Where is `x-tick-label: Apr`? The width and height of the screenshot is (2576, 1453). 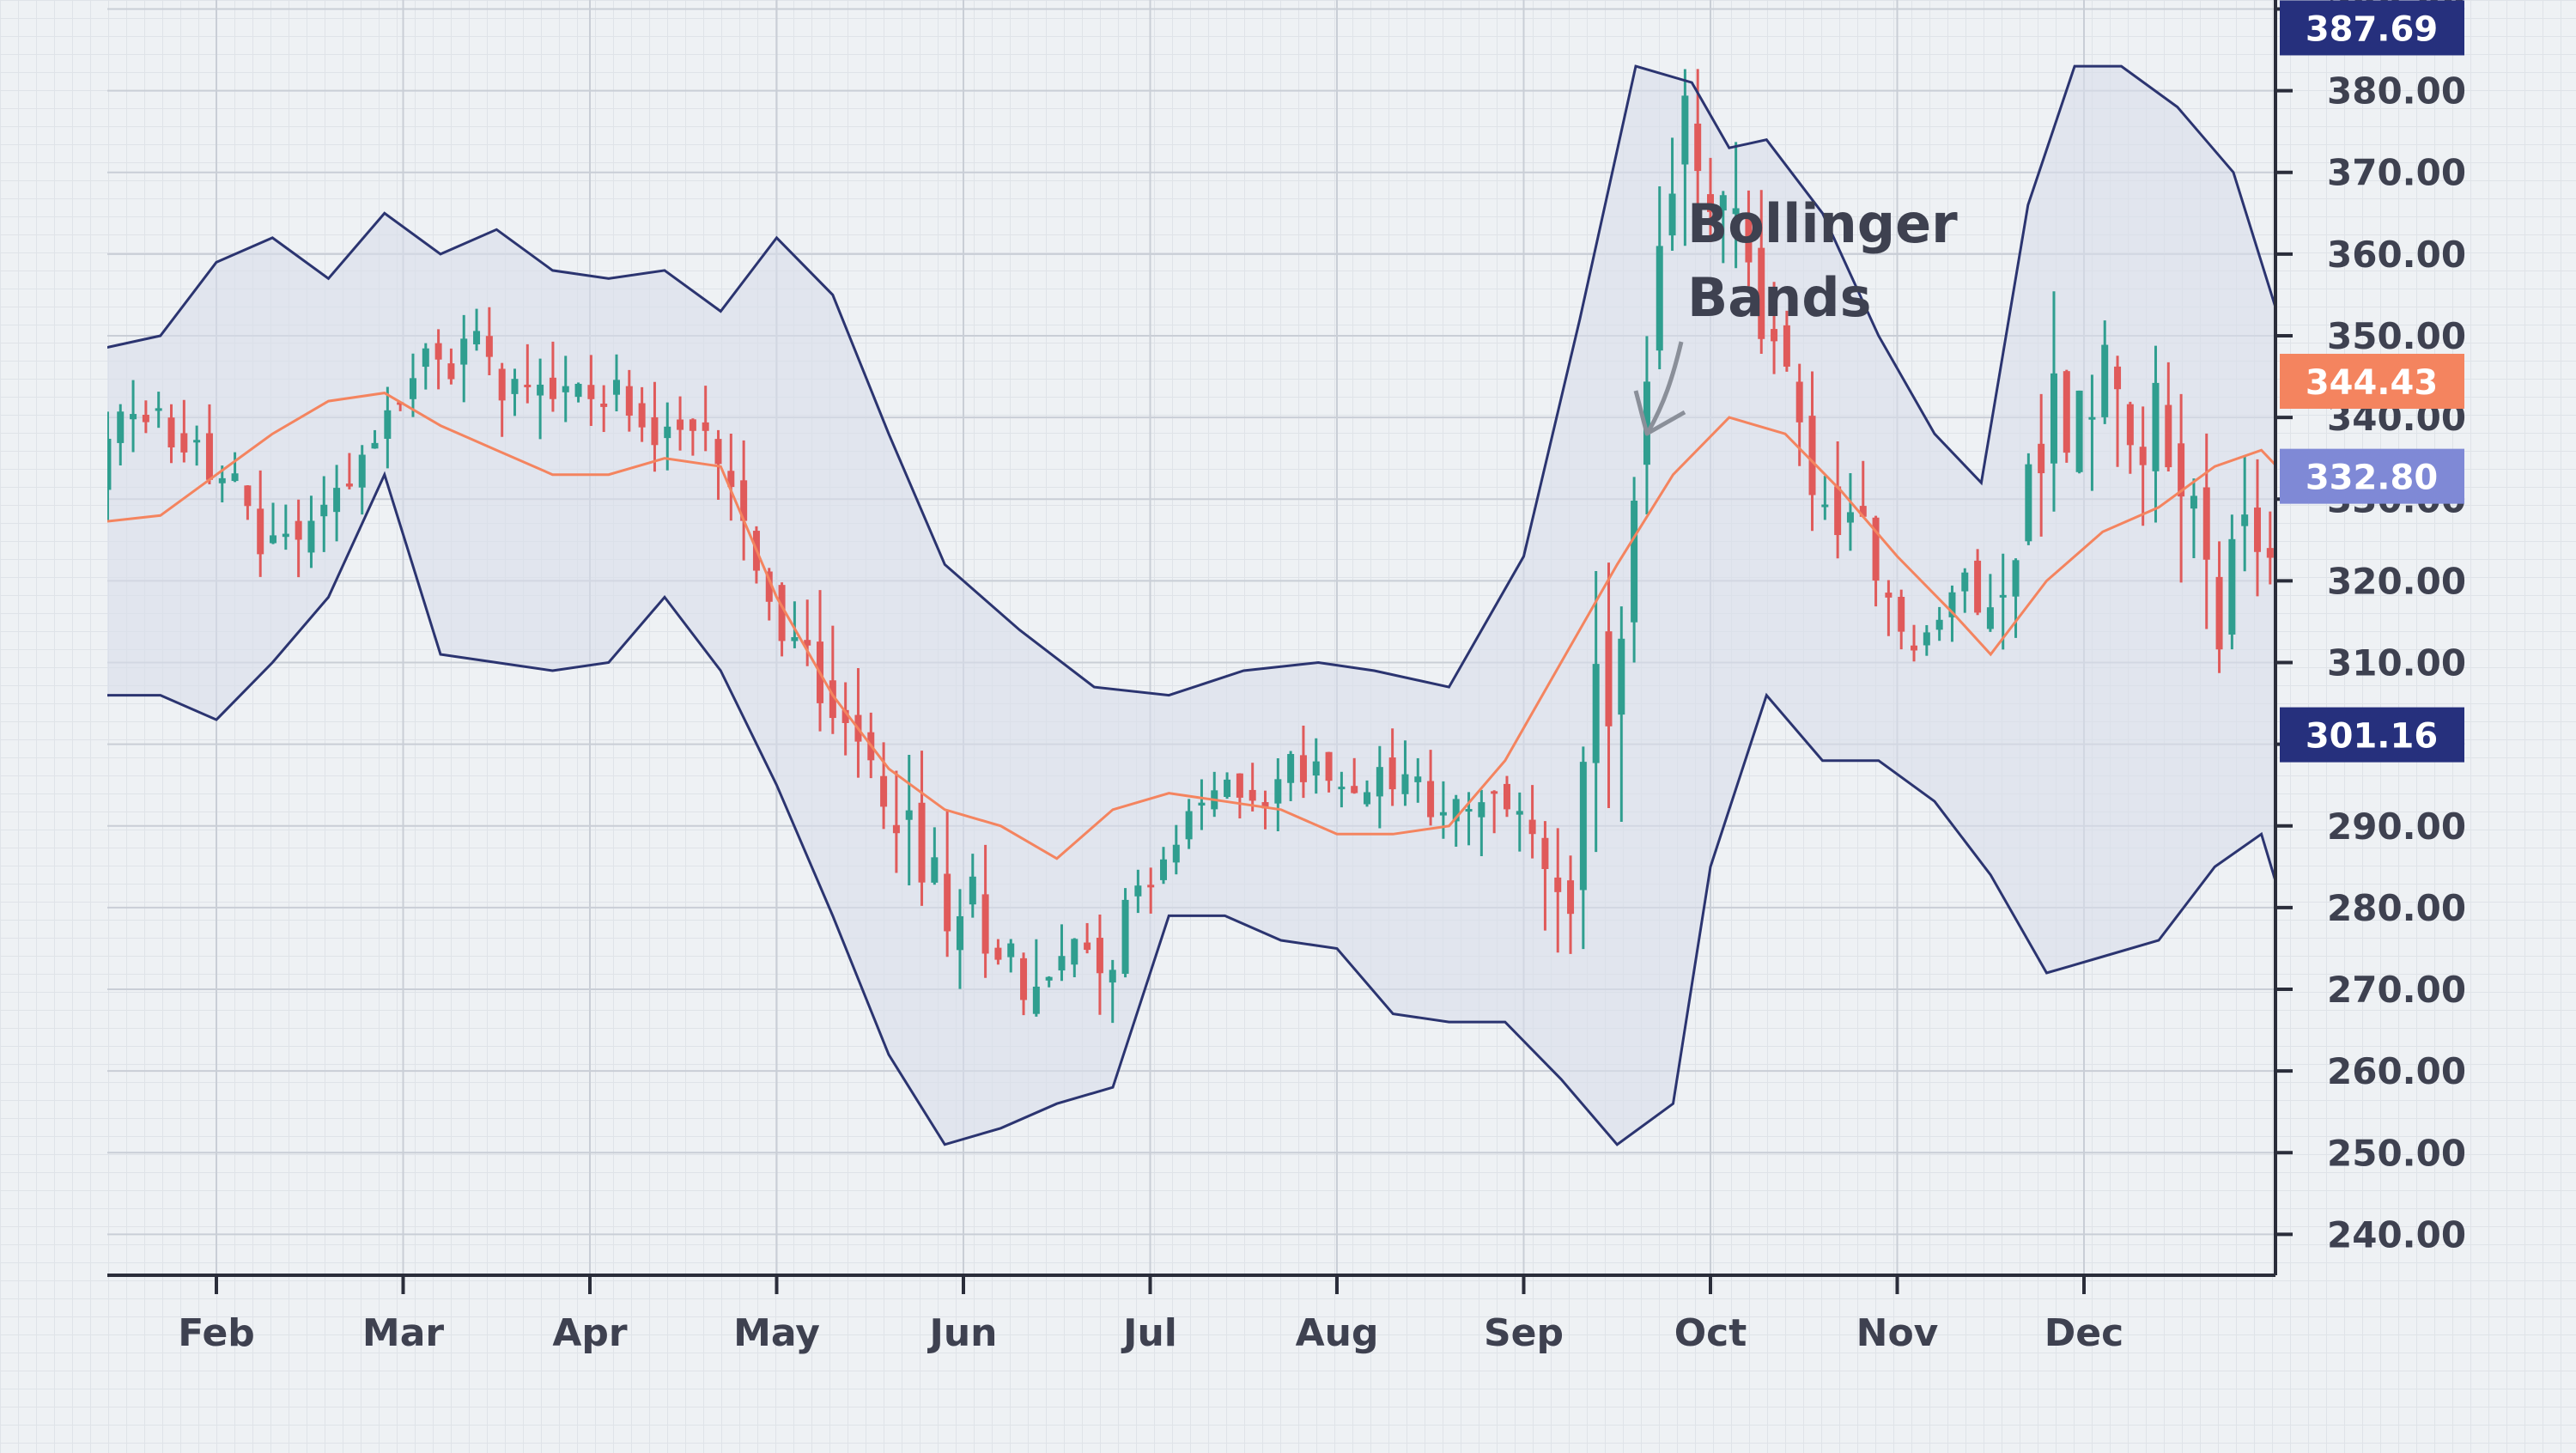
x-tick-label: Apr is located at coordinates (590, 1333).